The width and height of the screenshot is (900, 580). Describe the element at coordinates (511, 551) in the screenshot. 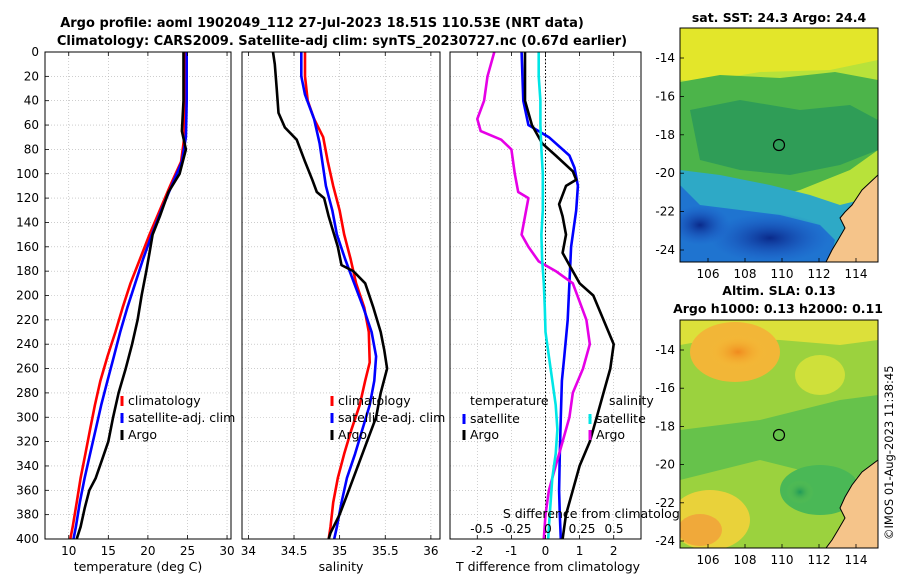

I see `x-tick-label: -1` at that location.